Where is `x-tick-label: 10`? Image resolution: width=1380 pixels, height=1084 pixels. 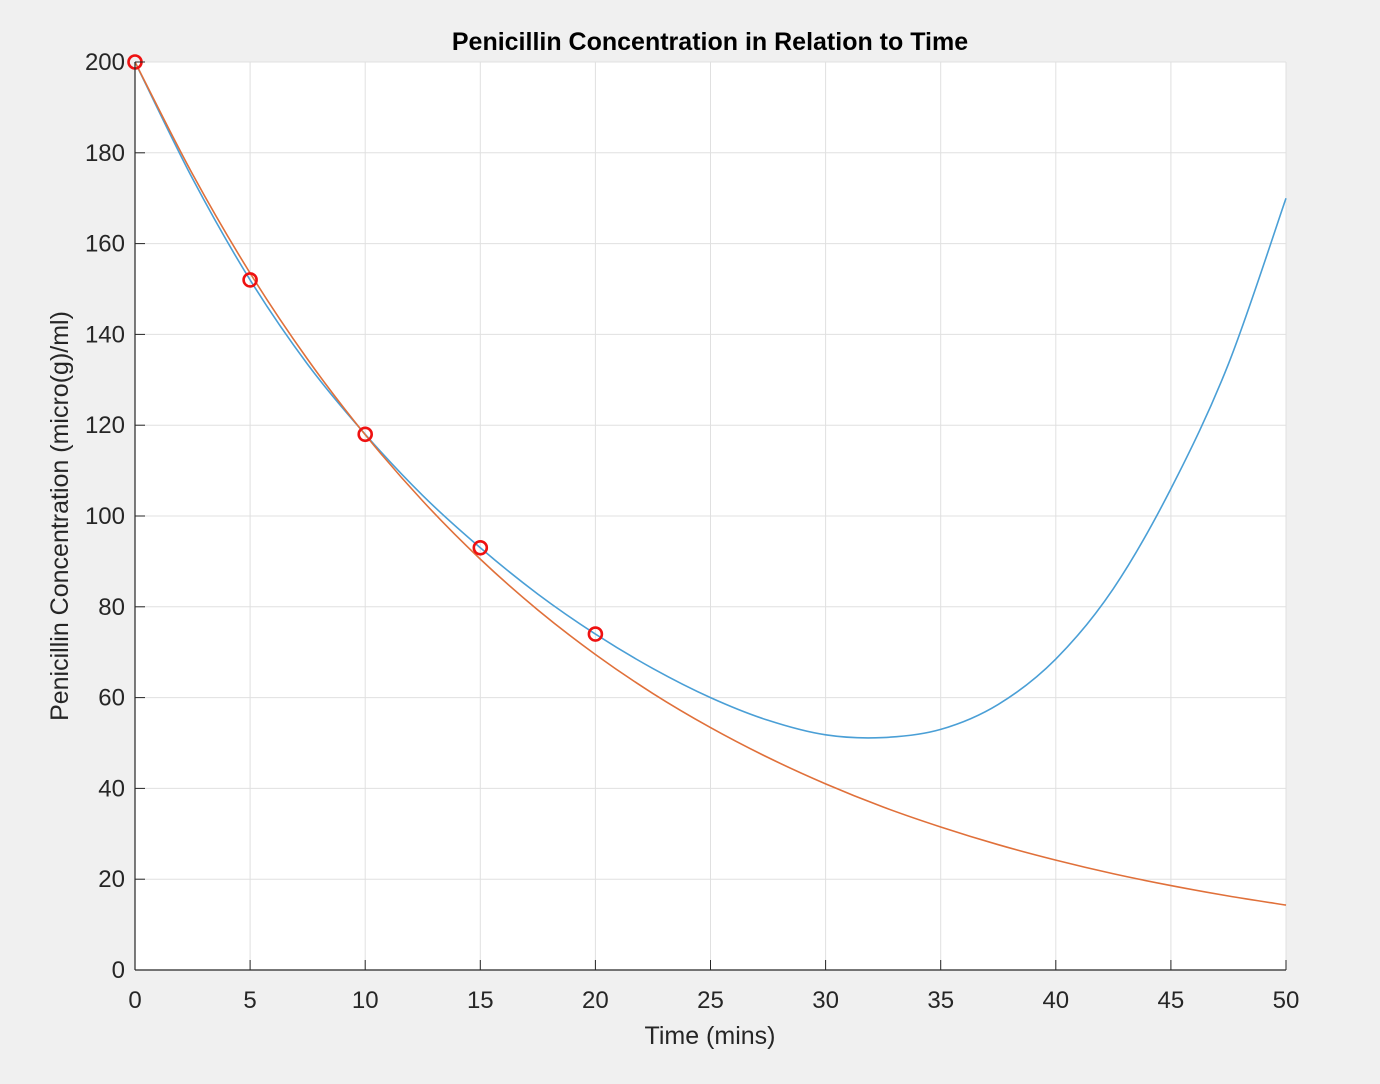
x-tick-label: 10 is located at coordinates (365, 1000).